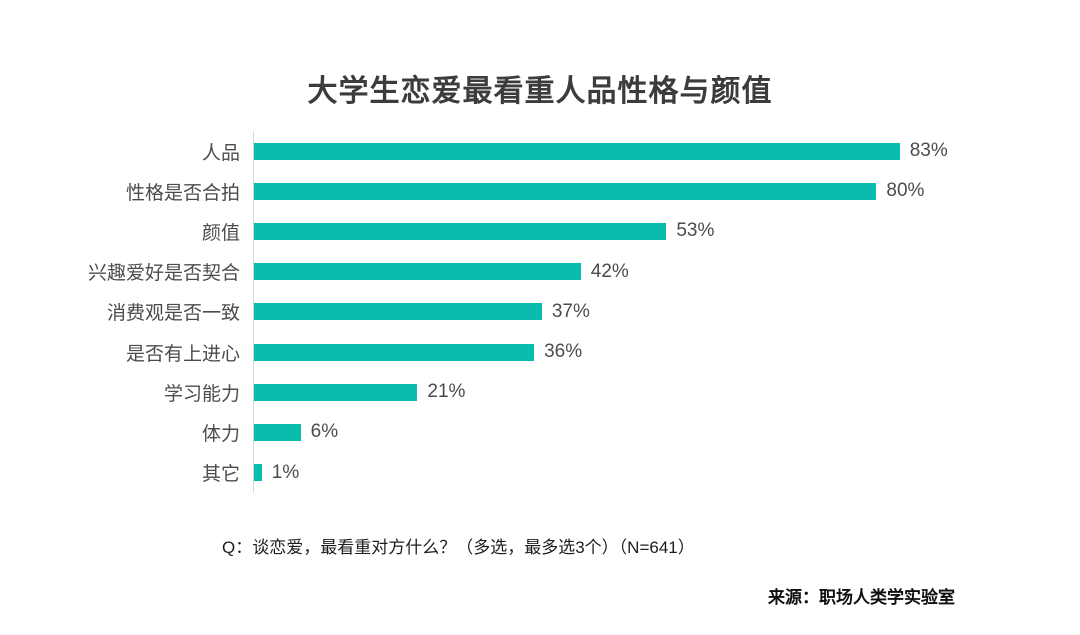 The height and width of the screenshot is (635, 1080). What do you see at coordinates (563, 352) in the screenshot?
I see `bar-value: 36%` at bounding box center [563, 352].